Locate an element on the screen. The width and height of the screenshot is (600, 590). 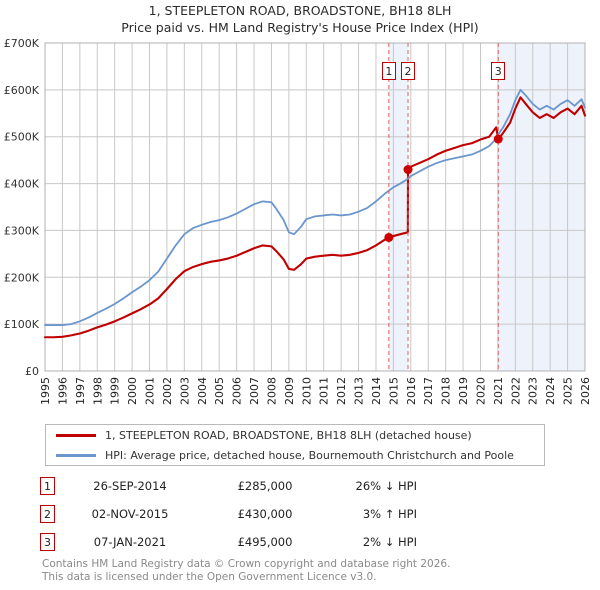
txn-index-badge: 2 is located at coordinates (47, 514).